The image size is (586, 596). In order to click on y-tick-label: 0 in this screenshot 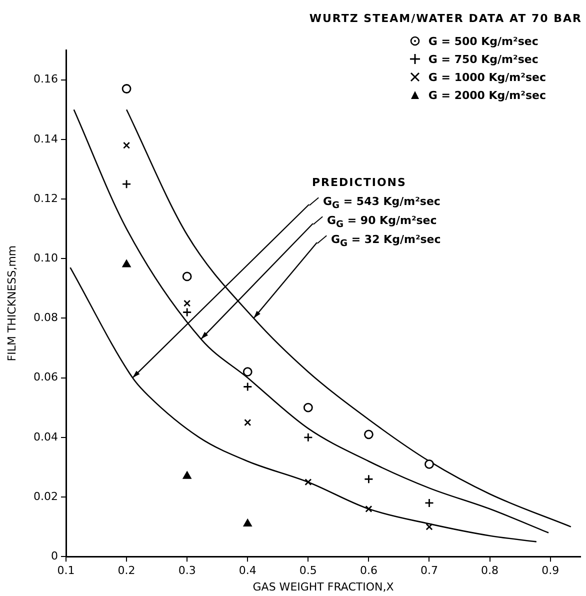, I will do `click(54, 555)`.